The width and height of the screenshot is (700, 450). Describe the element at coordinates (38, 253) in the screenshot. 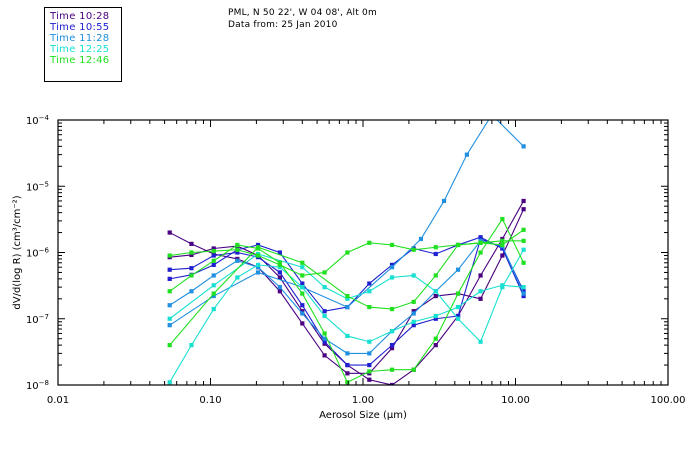

I see `y-tick-label-2: 10⁻⁶` at that location.